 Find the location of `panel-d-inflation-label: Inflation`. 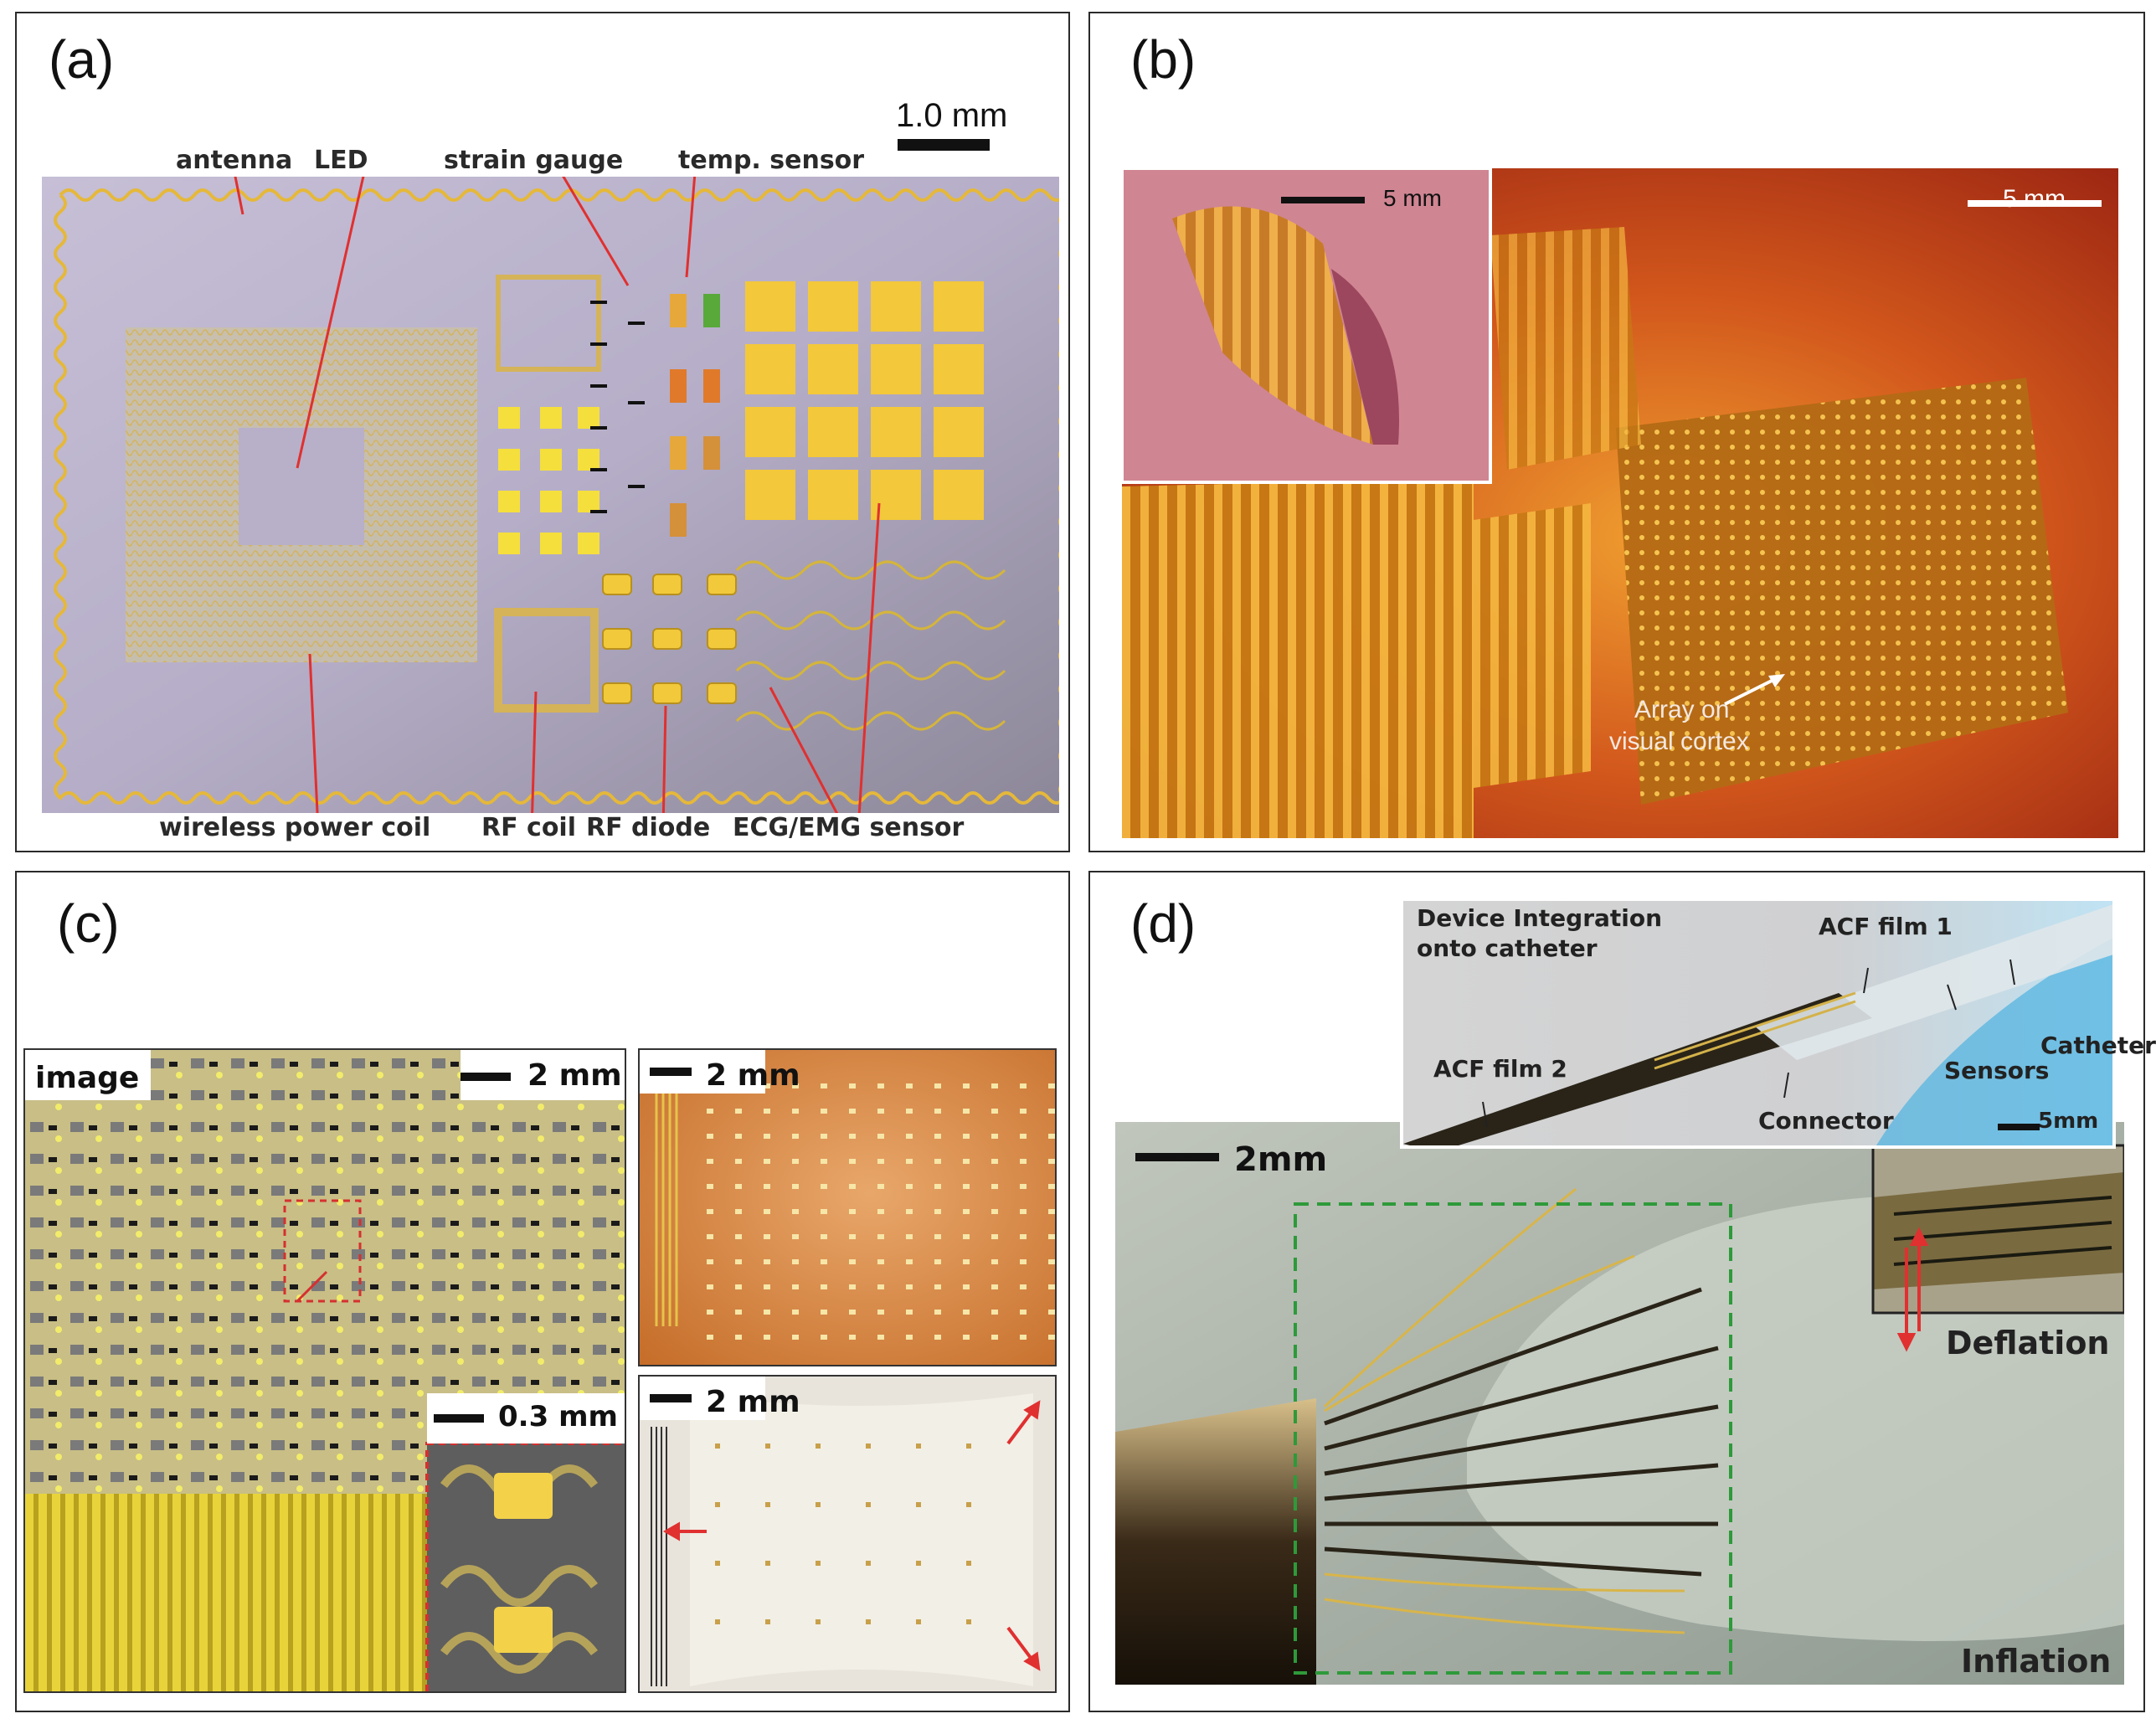

panel-d-inflation-label: Inflation is located at coordinates (2036, 1661).